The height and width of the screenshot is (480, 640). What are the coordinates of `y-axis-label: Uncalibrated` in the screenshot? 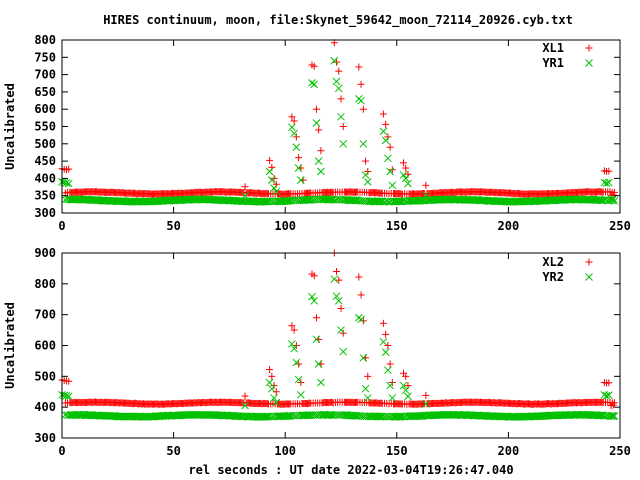 It's located at (10, 126).